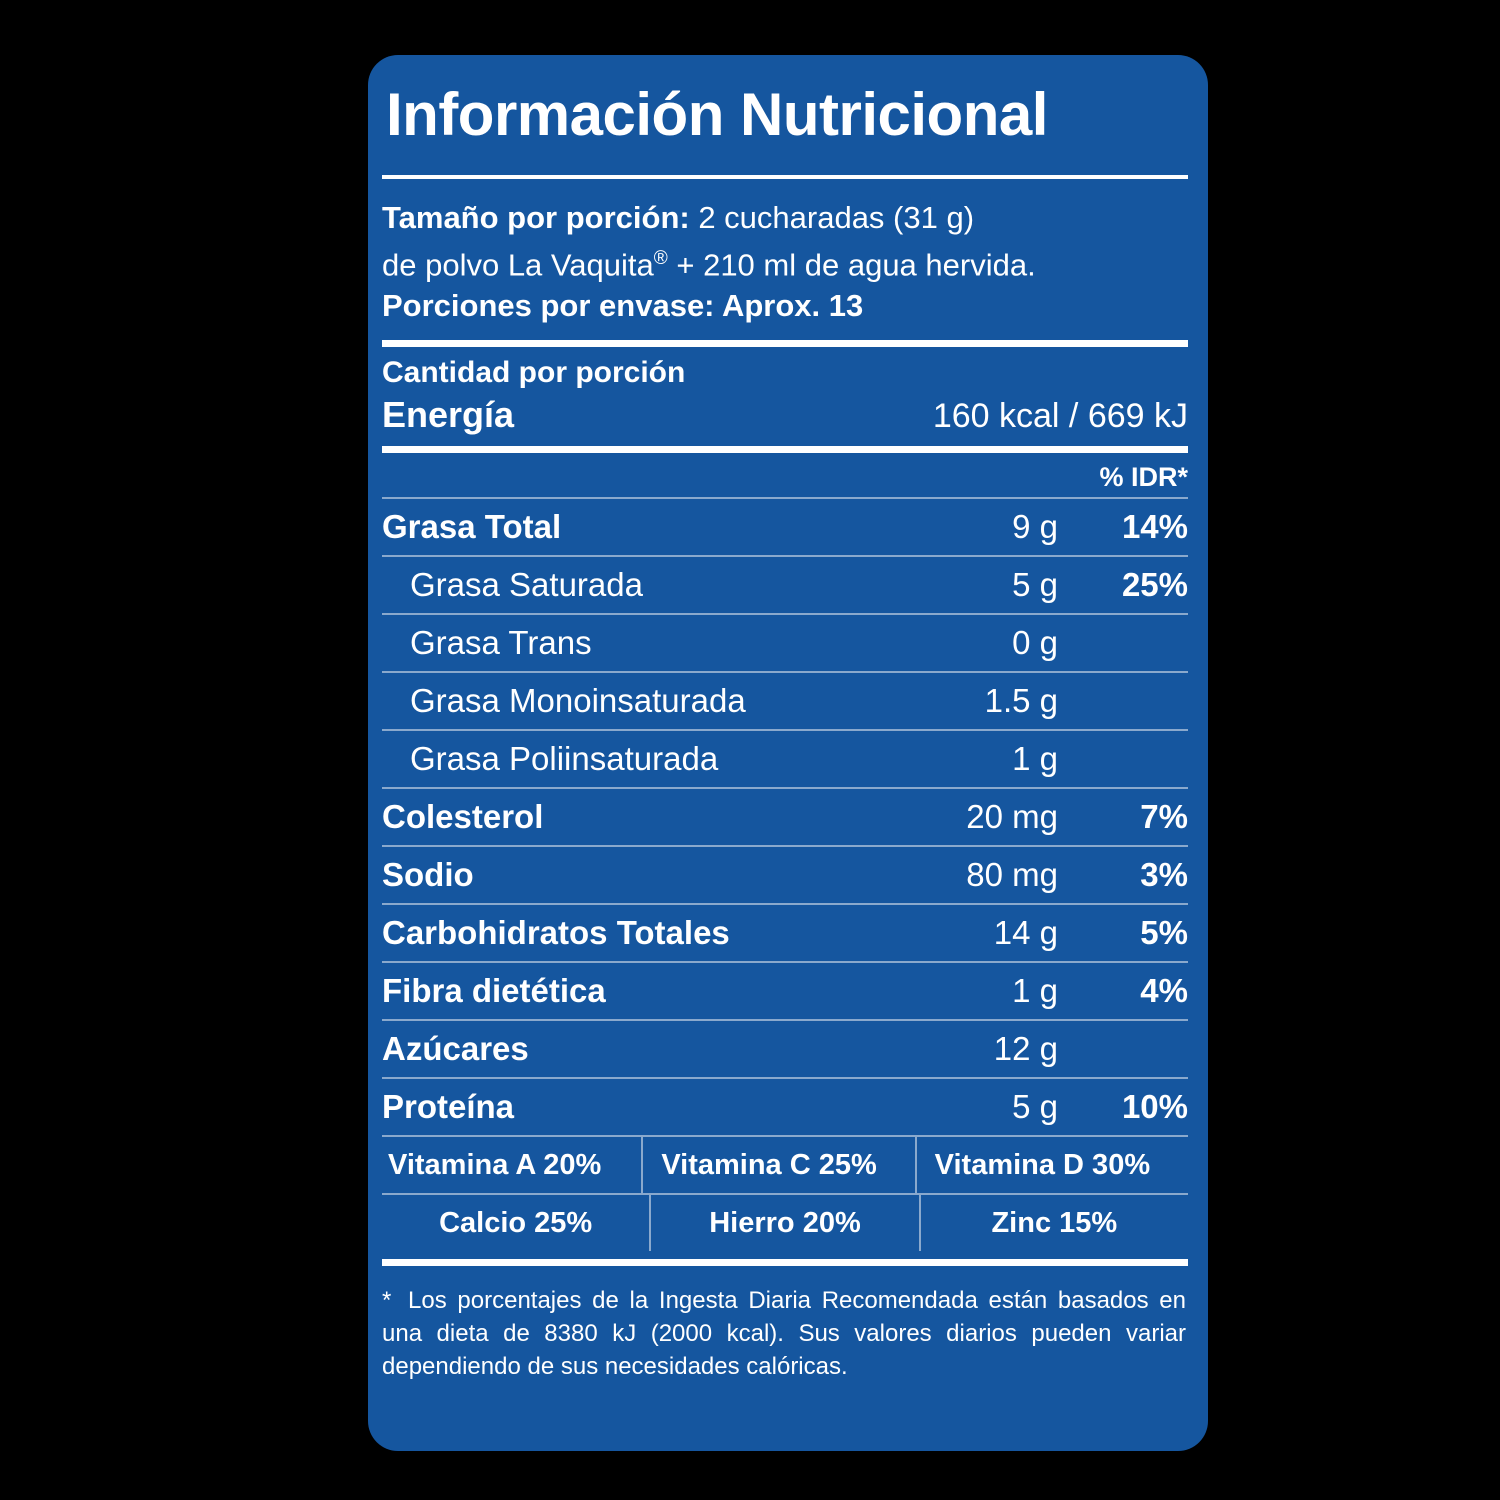 This screenshot has height=1500, width=1500. What do you see at coordinates (785, 1107) in the screenshot?
I see `nutrient-row: Proteína 5 g 10%` at bounding box center [785, 1107].